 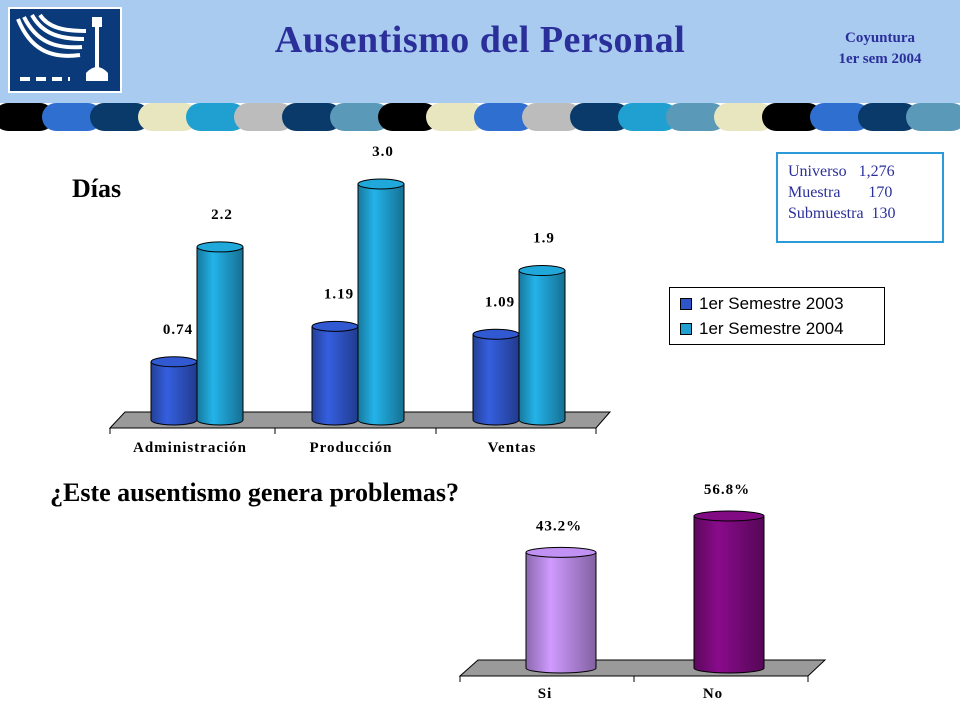 I want to click on data-label-0: 43.2%, so click(x=559, y=526).